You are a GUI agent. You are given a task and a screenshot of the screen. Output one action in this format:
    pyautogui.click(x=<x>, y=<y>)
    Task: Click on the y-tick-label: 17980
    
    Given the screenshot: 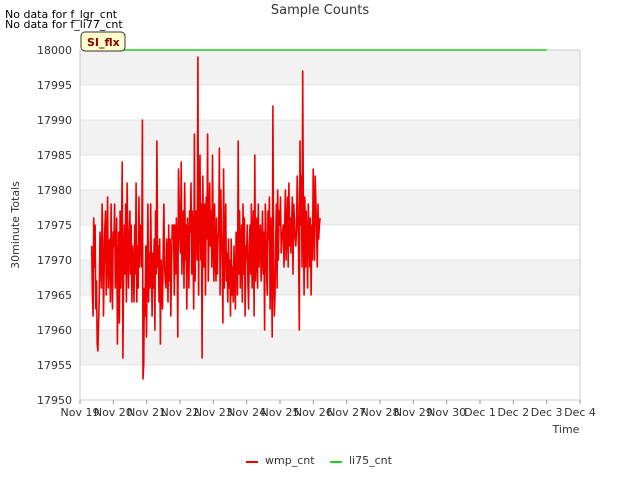 What is the action you would take?
    pyautogui.click(x=54, y=190)
    